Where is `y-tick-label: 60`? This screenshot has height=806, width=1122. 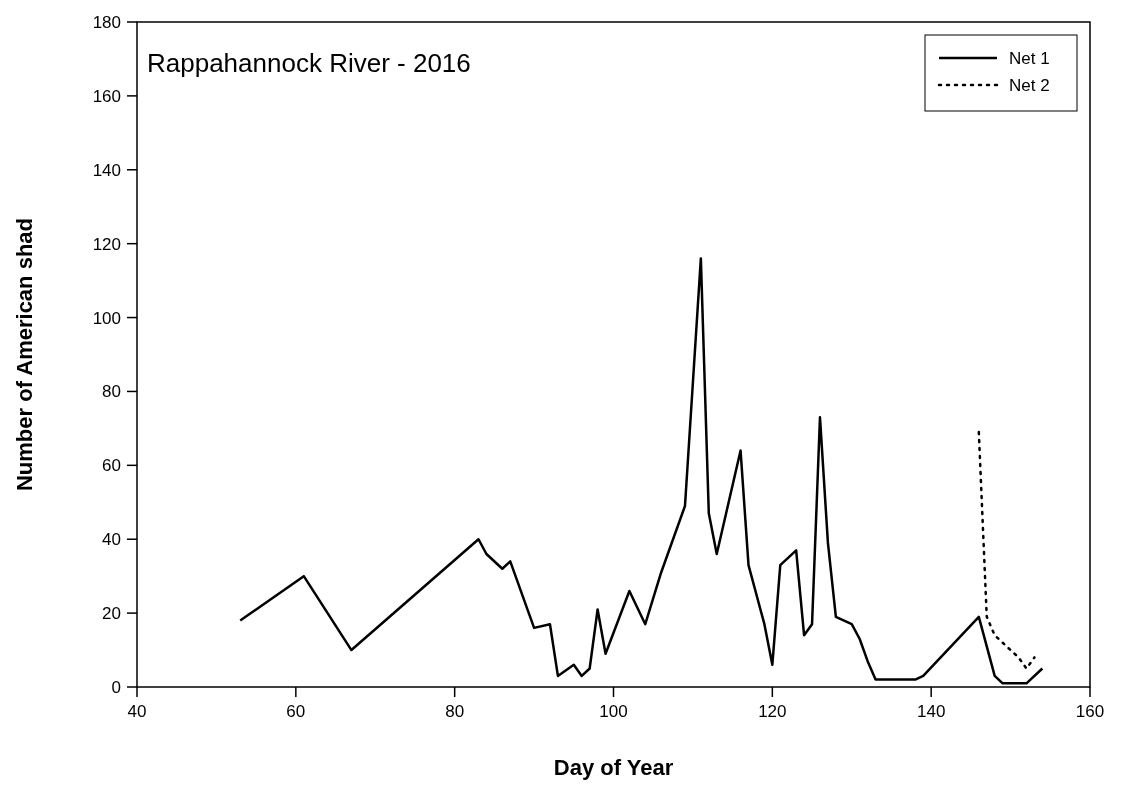 y-tick-label: 60 is located at coordinates (111, 466).